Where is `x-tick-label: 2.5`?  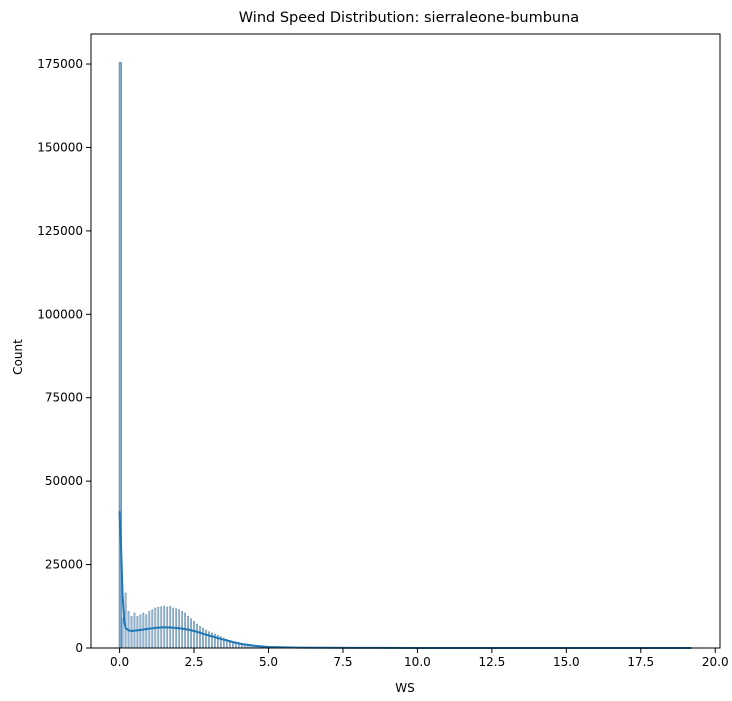
x-tick-label: 2.5 is located at coordinates (193, 662).